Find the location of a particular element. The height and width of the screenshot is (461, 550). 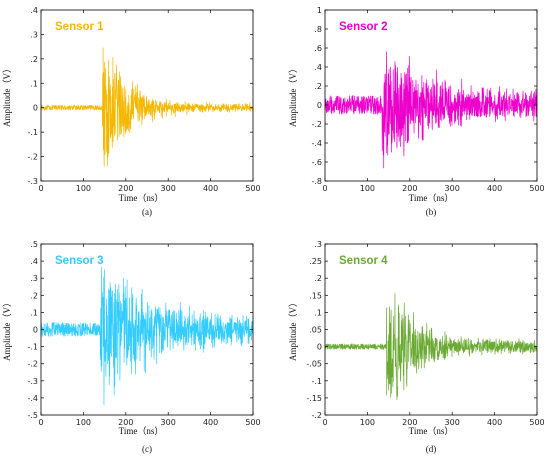

y-tick-label: .15 is located at coordinates (315, 295).